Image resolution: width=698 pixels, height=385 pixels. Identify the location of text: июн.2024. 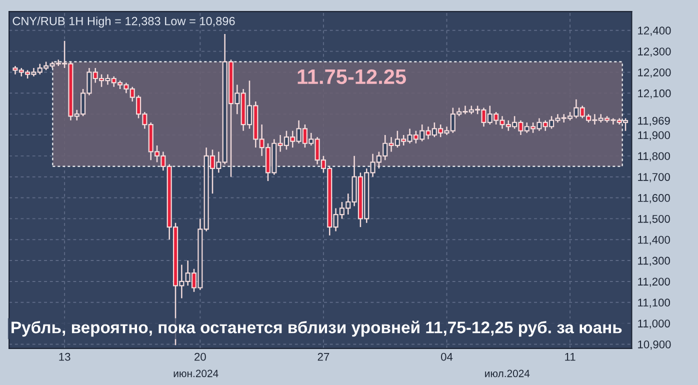
(196, 374).